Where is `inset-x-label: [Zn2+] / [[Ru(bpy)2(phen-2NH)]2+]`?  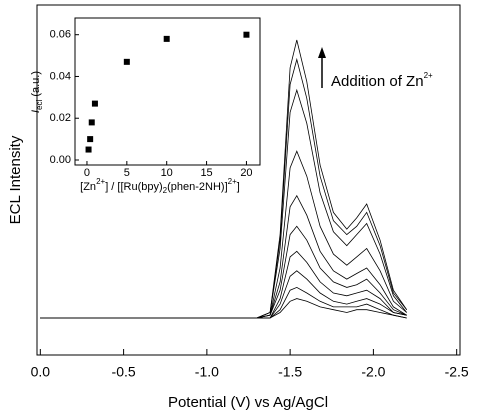
inset-x-label: [Zn2+] / [[Ru(bpy)2(phen-2NH)]2+] is located at coordinates (160, 186).